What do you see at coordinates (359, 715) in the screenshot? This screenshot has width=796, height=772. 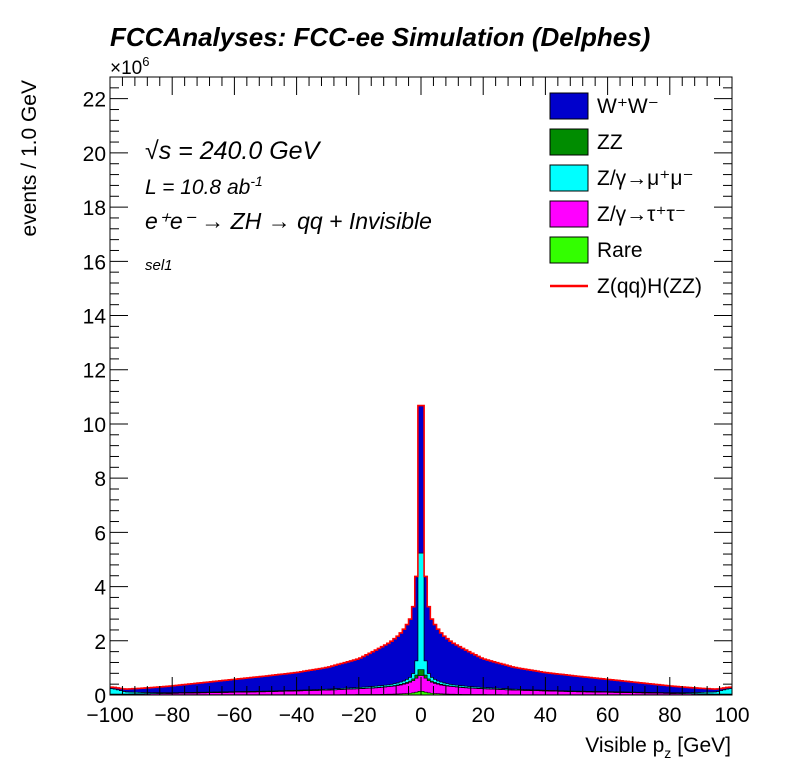 I see `x-tick-label: −20` at bounding box center [359, 715].